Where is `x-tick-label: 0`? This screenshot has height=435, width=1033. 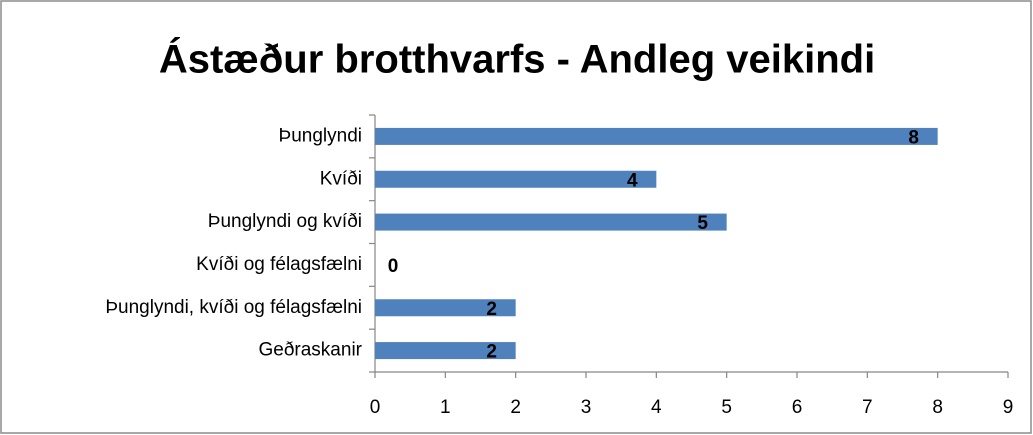 x-tick-label: 0 is located at coordinates (375, 407).